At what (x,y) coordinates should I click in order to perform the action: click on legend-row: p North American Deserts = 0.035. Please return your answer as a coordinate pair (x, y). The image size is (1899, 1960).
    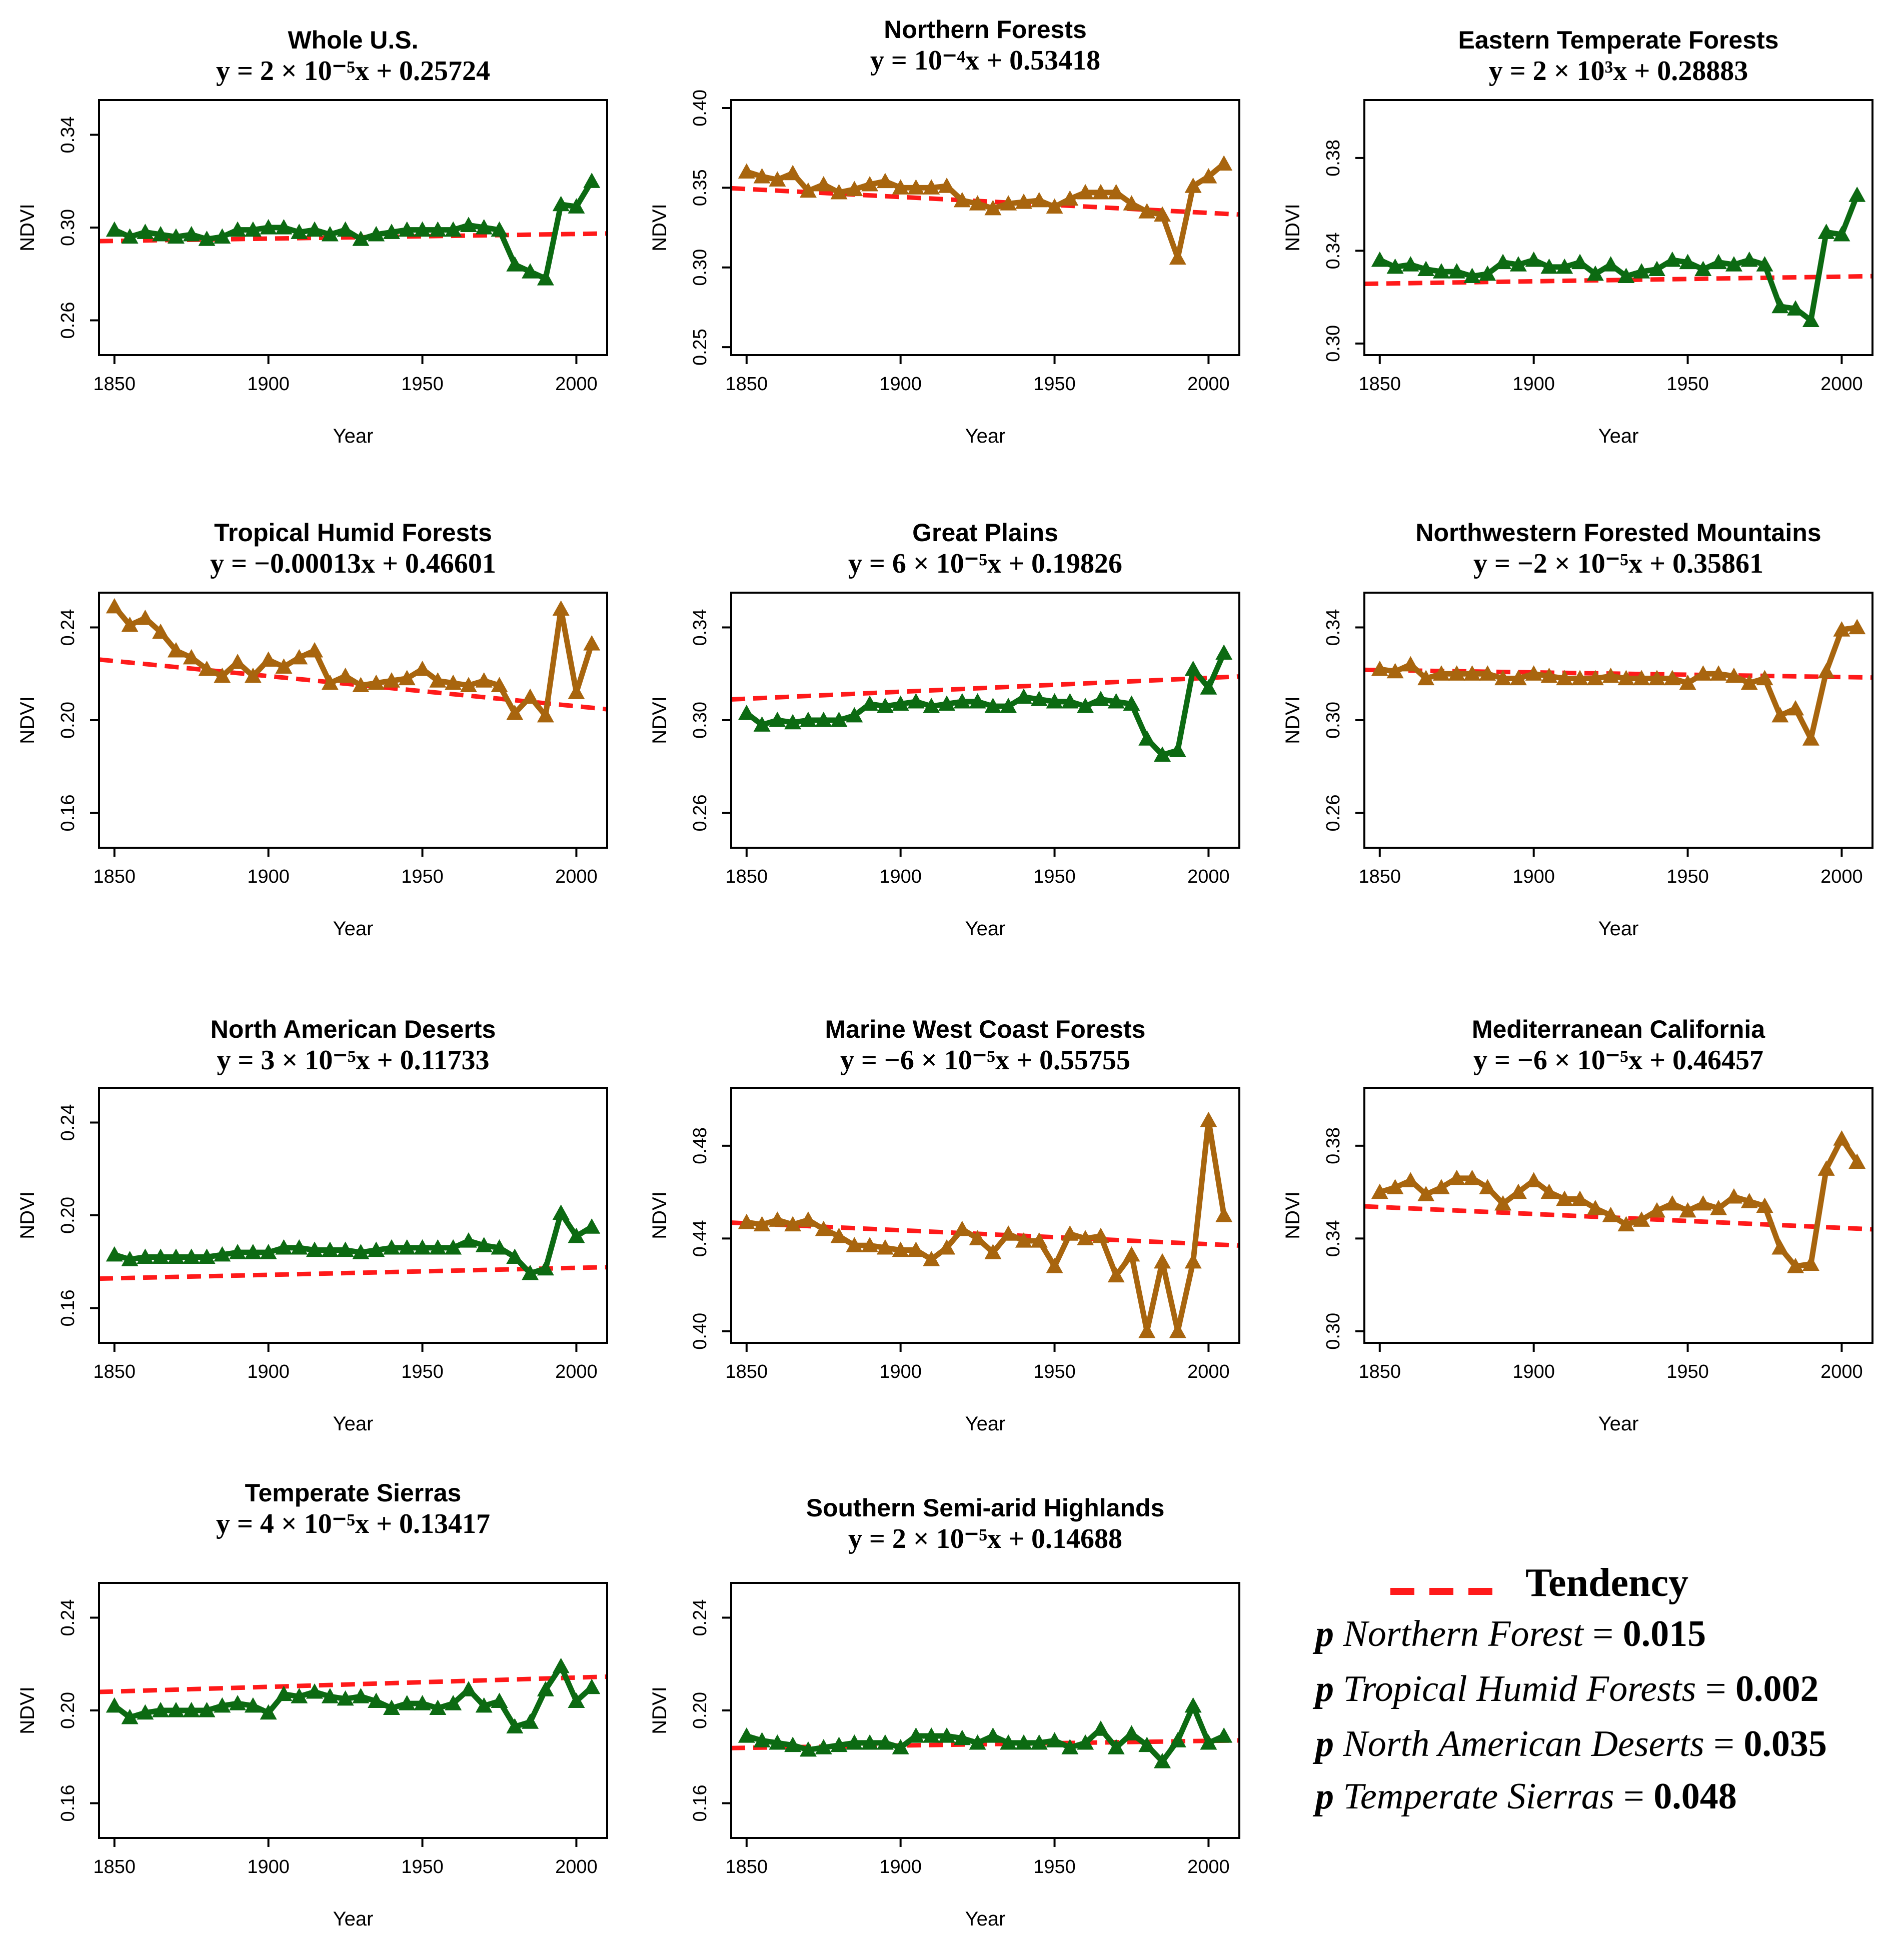
    Looking at the image, I should click on (1571, 1744).